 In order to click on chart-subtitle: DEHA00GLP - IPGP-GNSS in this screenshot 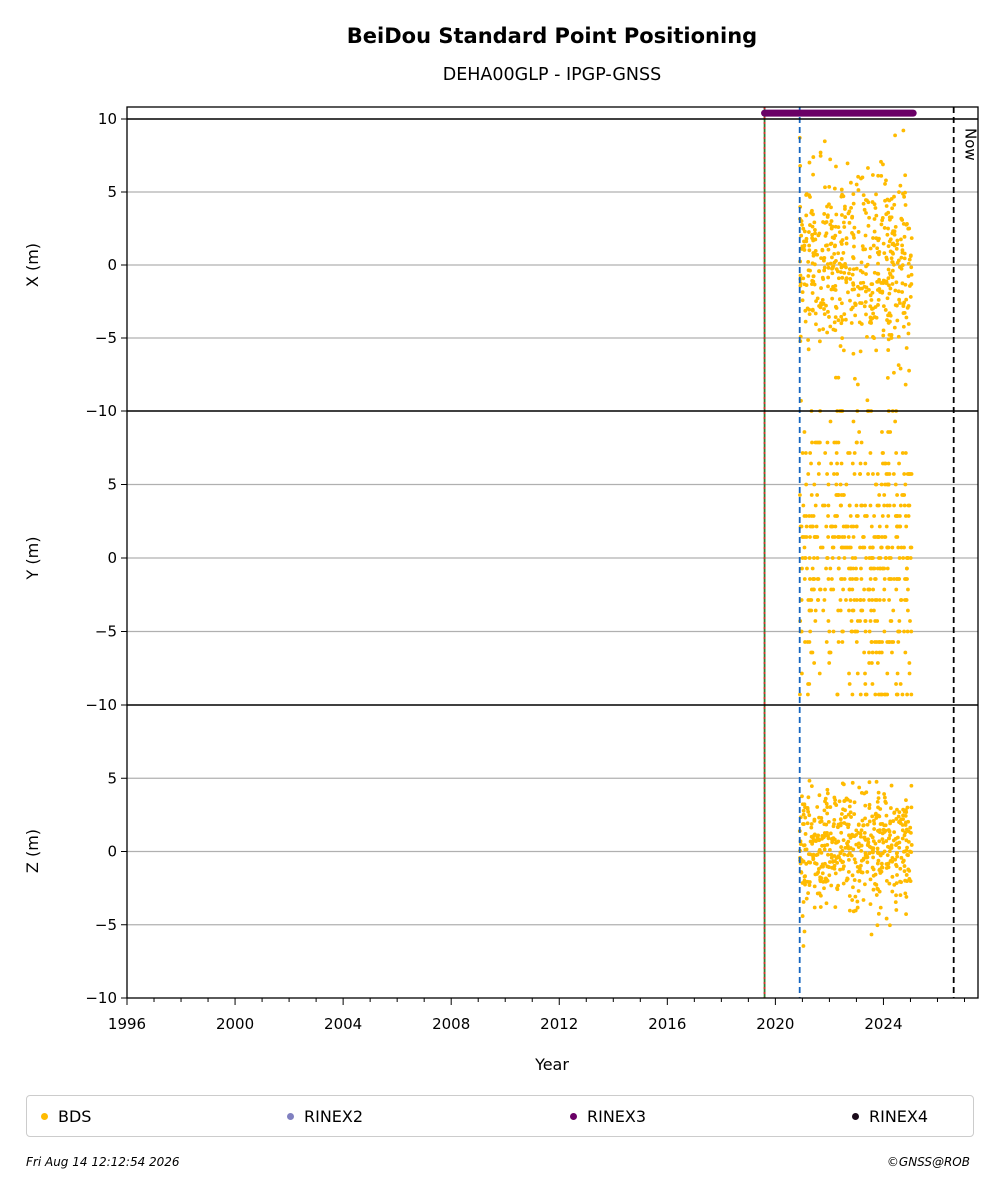, I will do `click(552, 75)`.